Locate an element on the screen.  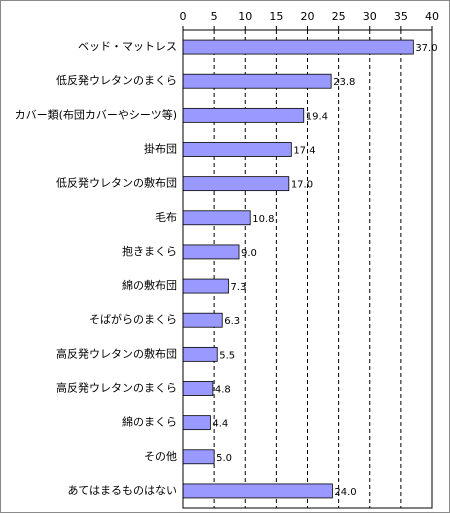
x-tick-label: 30 is located at coordinates (370, 16).